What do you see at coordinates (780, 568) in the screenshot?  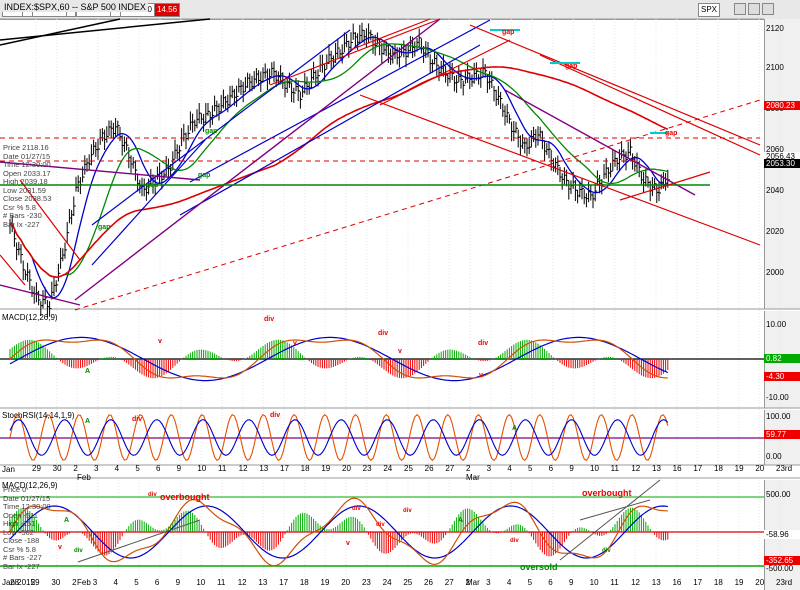 I see `macd2-axis-label: -500.00` at bounding box center [780, 568].